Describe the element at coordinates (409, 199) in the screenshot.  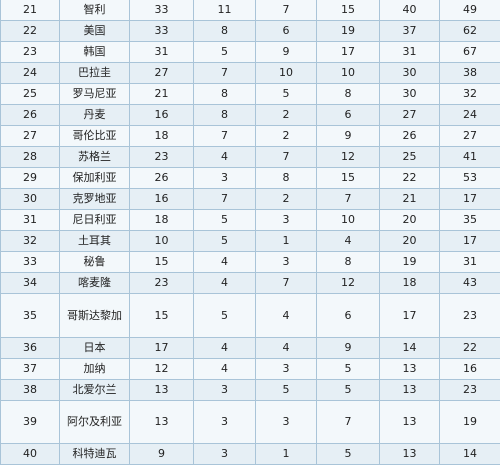
I see `points-cell: 21` at that location.